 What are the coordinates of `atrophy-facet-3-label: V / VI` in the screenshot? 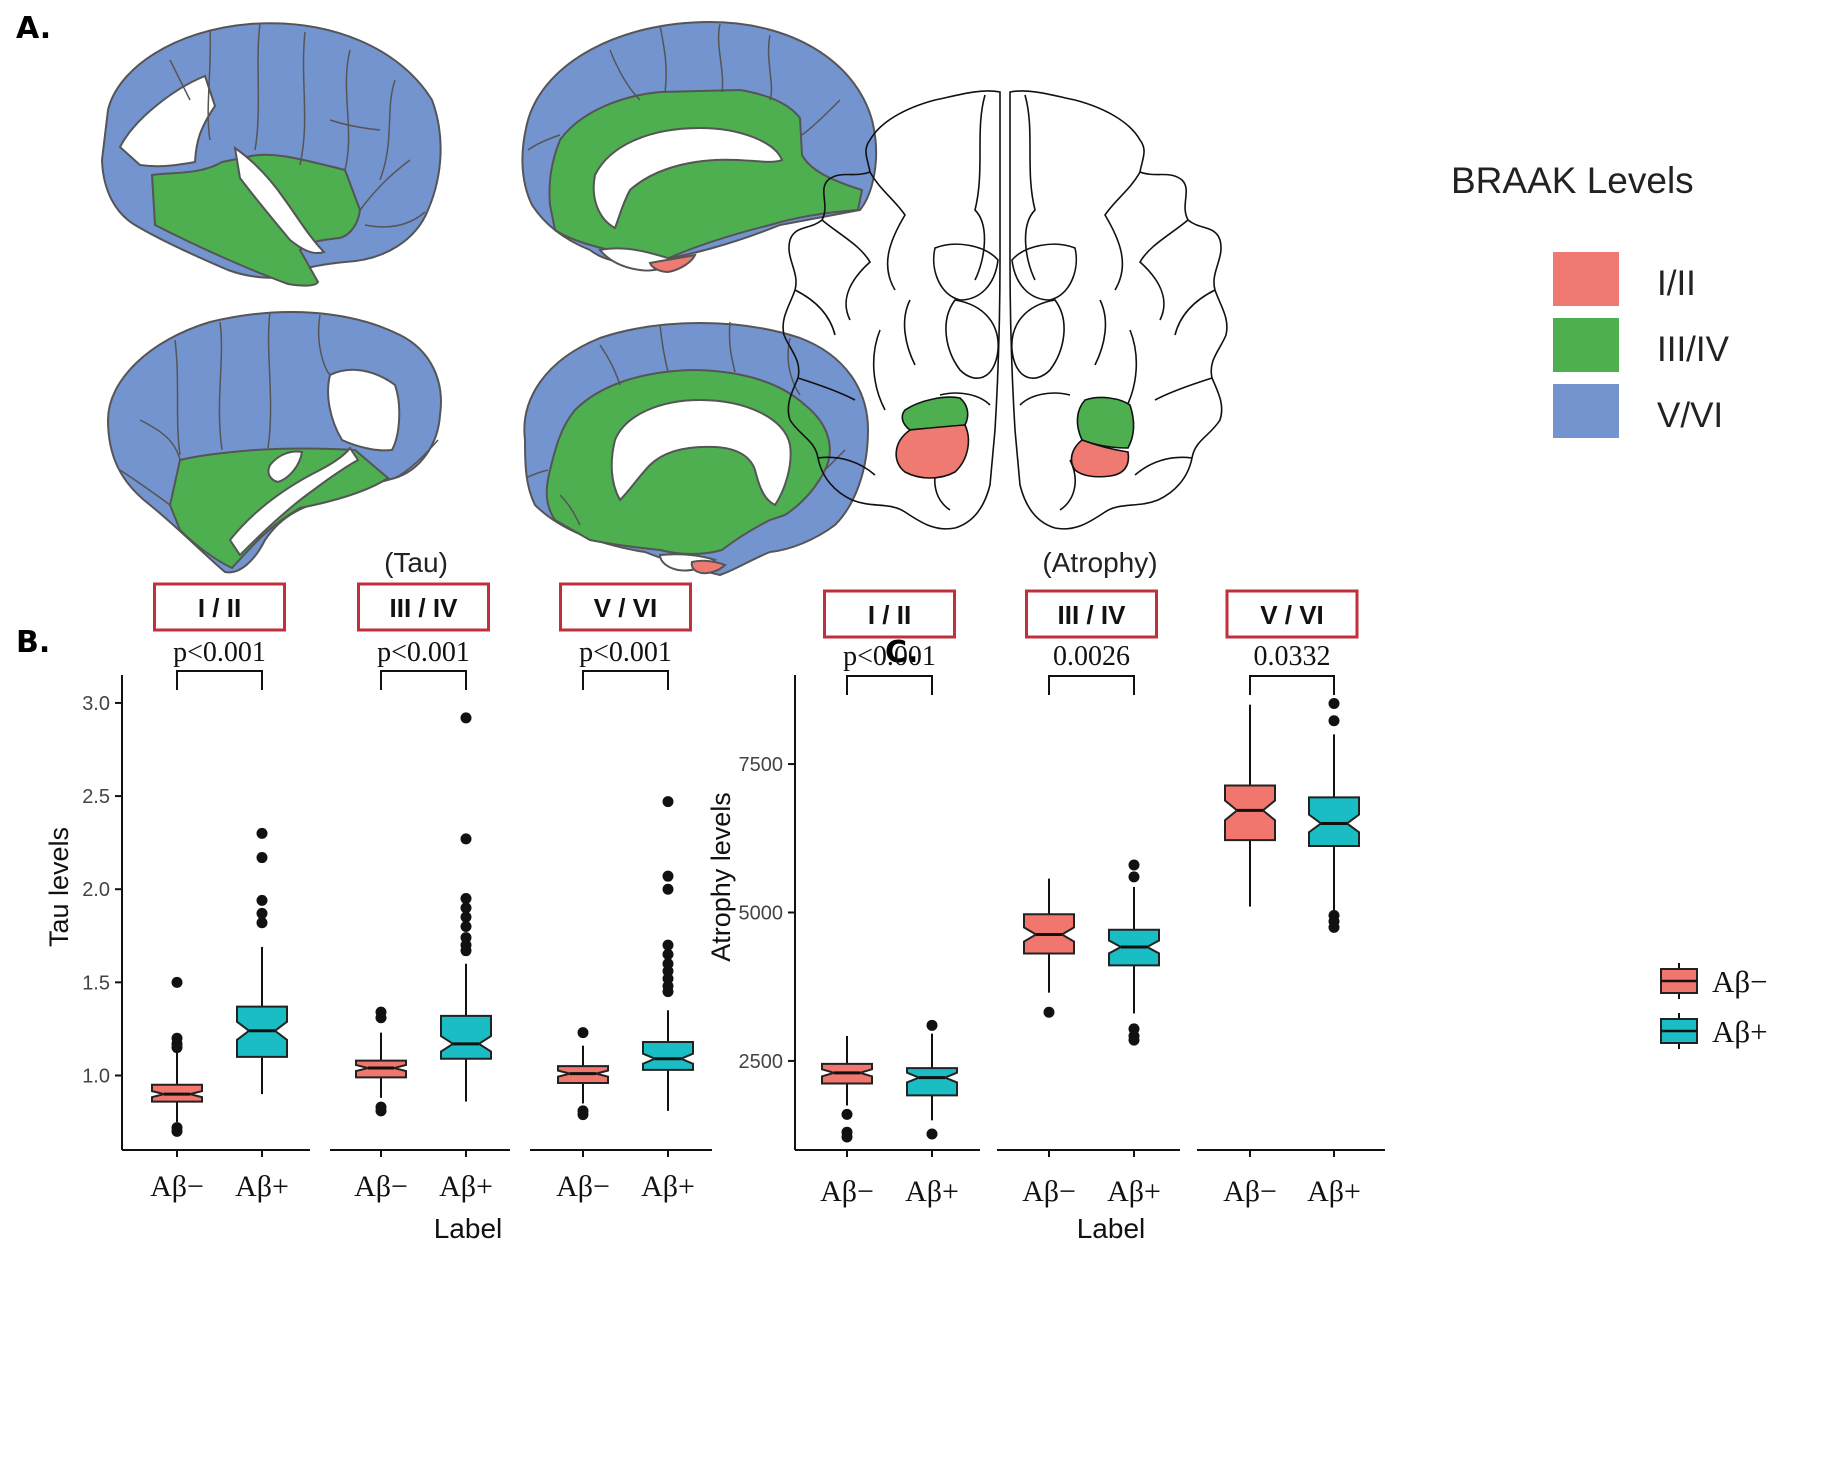 It's located at (1292, 615).